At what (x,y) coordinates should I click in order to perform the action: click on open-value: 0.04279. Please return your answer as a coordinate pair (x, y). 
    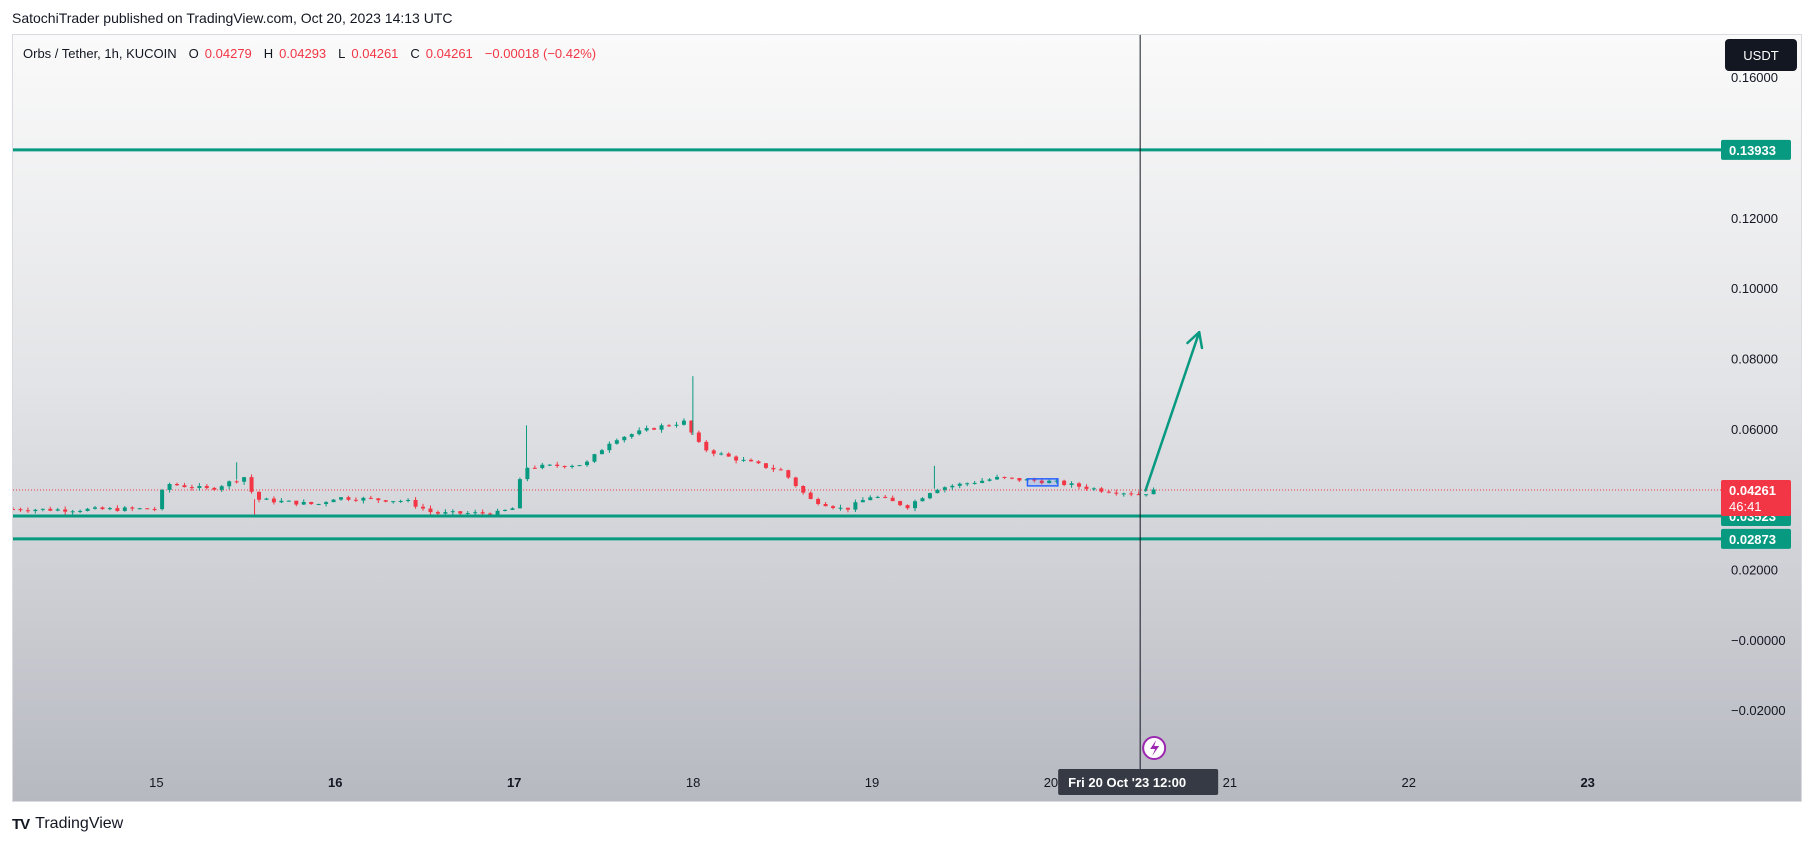
    Looking at the image, I should click on (228, 53).